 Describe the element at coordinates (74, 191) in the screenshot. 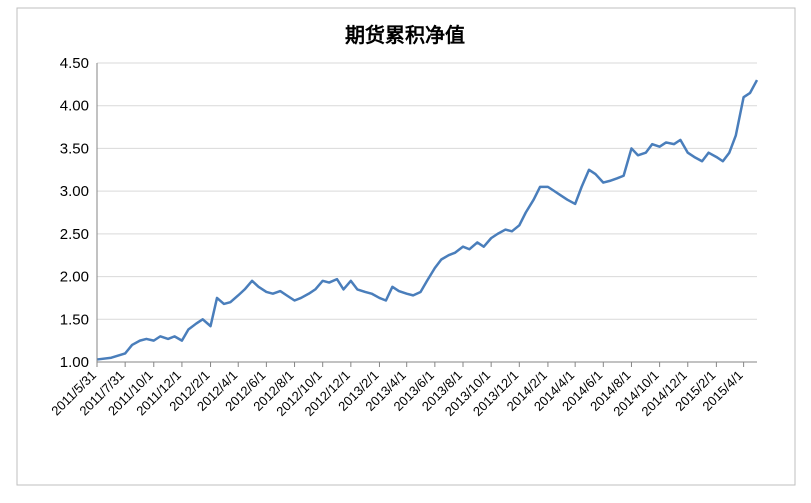

I see `y-tick-label: 3.00` at that location.